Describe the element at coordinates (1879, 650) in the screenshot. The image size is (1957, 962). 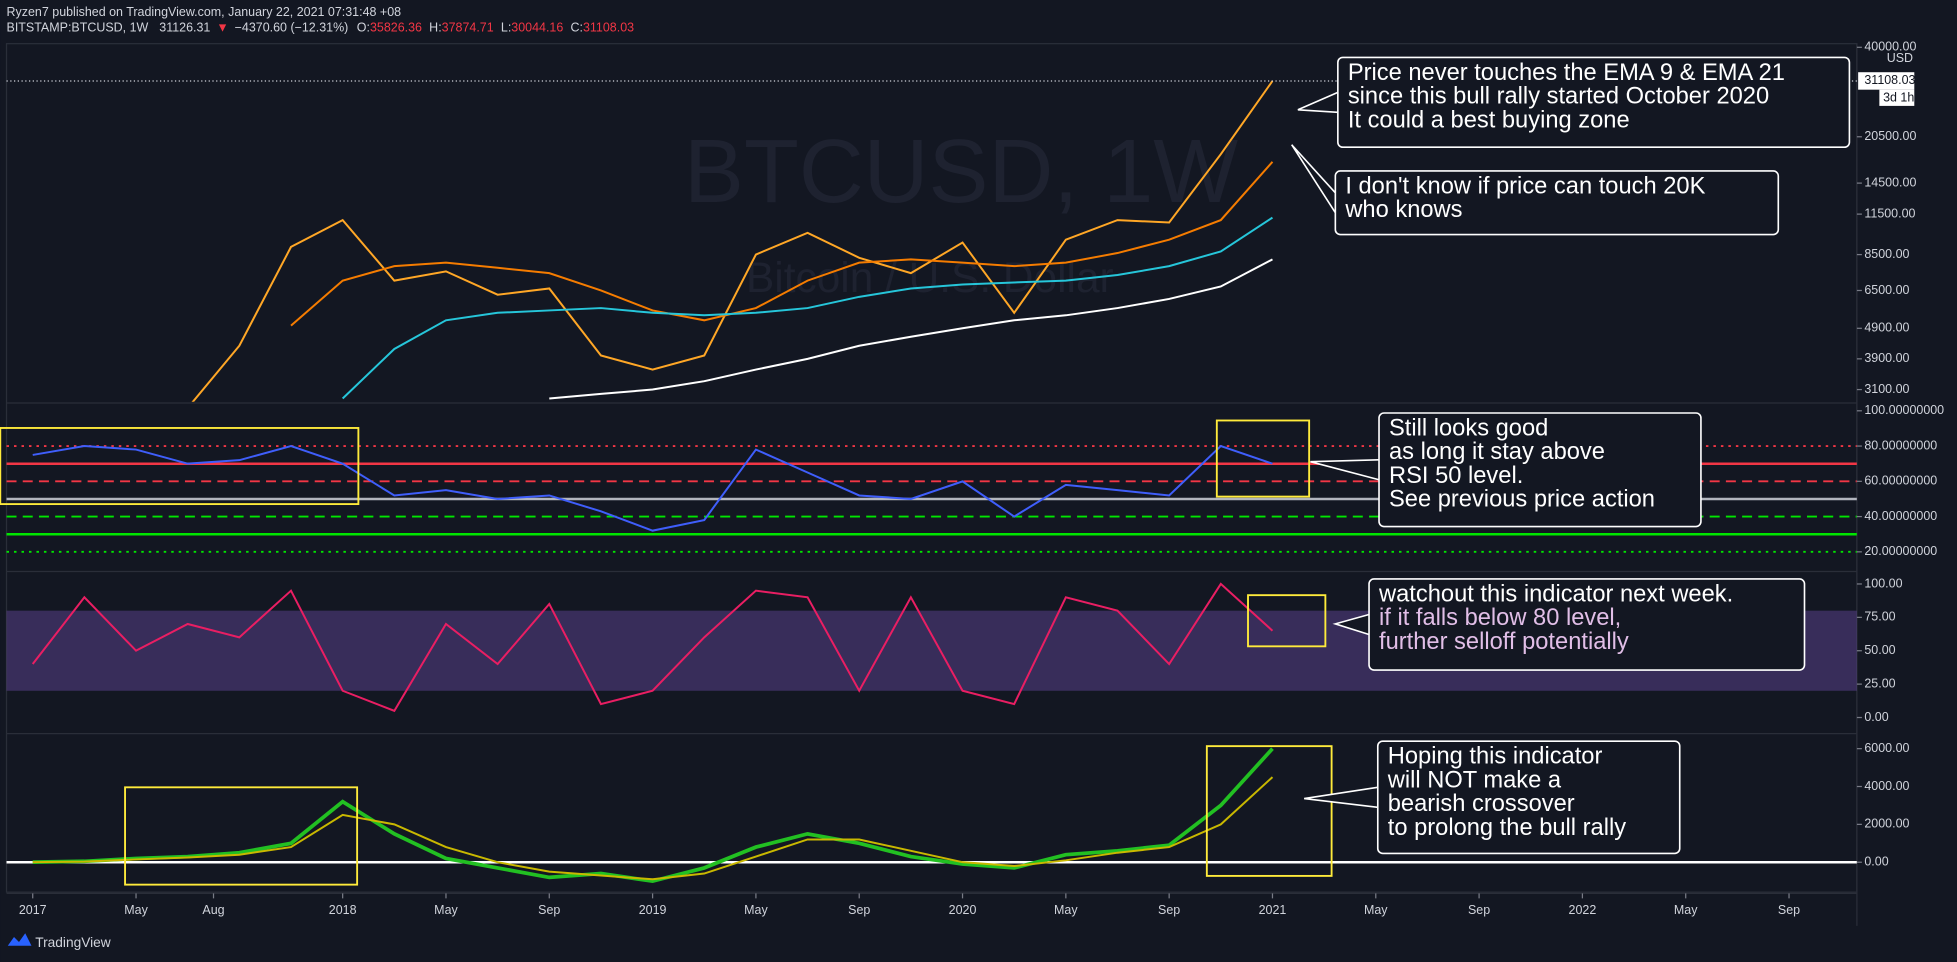
I see `y-tick-label: 50.00` at that location.